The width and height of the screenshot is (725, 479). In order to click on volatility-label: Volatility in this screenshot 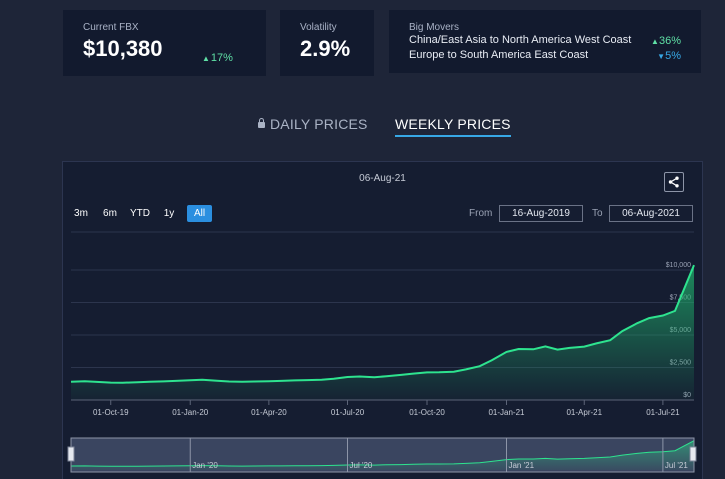, I will do `click(318, 27)`.